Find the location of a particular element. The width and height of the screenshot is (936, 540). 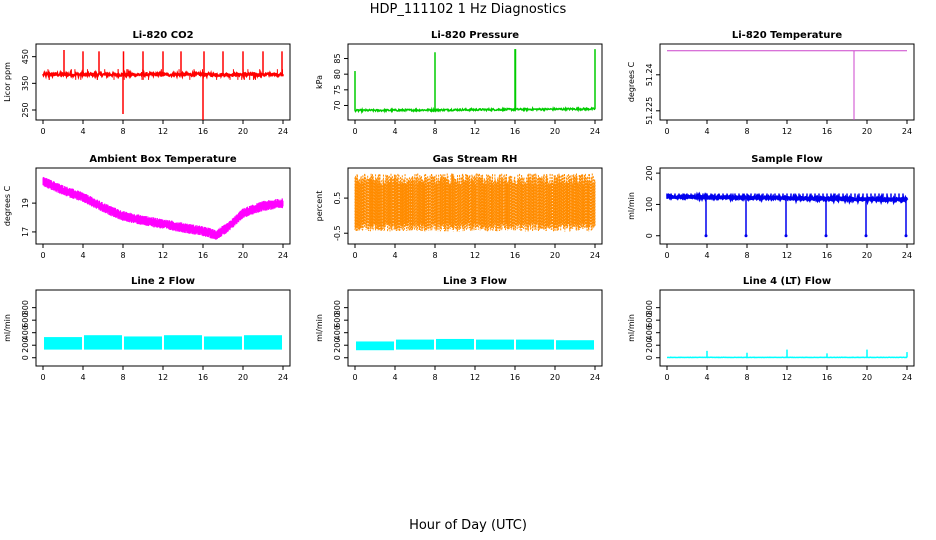

y-tick-label: 0.5 is located at coordinates (337, 198).